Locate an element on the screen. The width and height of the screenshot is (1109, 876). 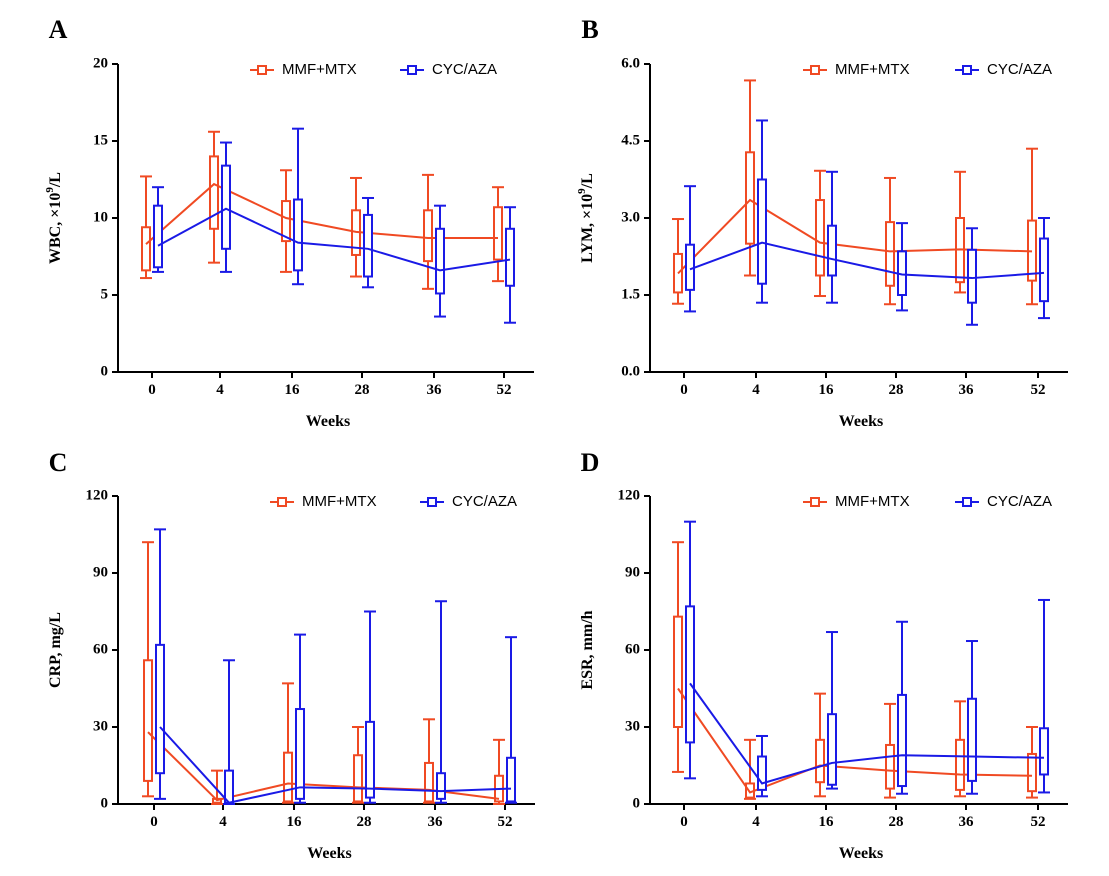
panel-letter: D is located at coordinates (590, 462).